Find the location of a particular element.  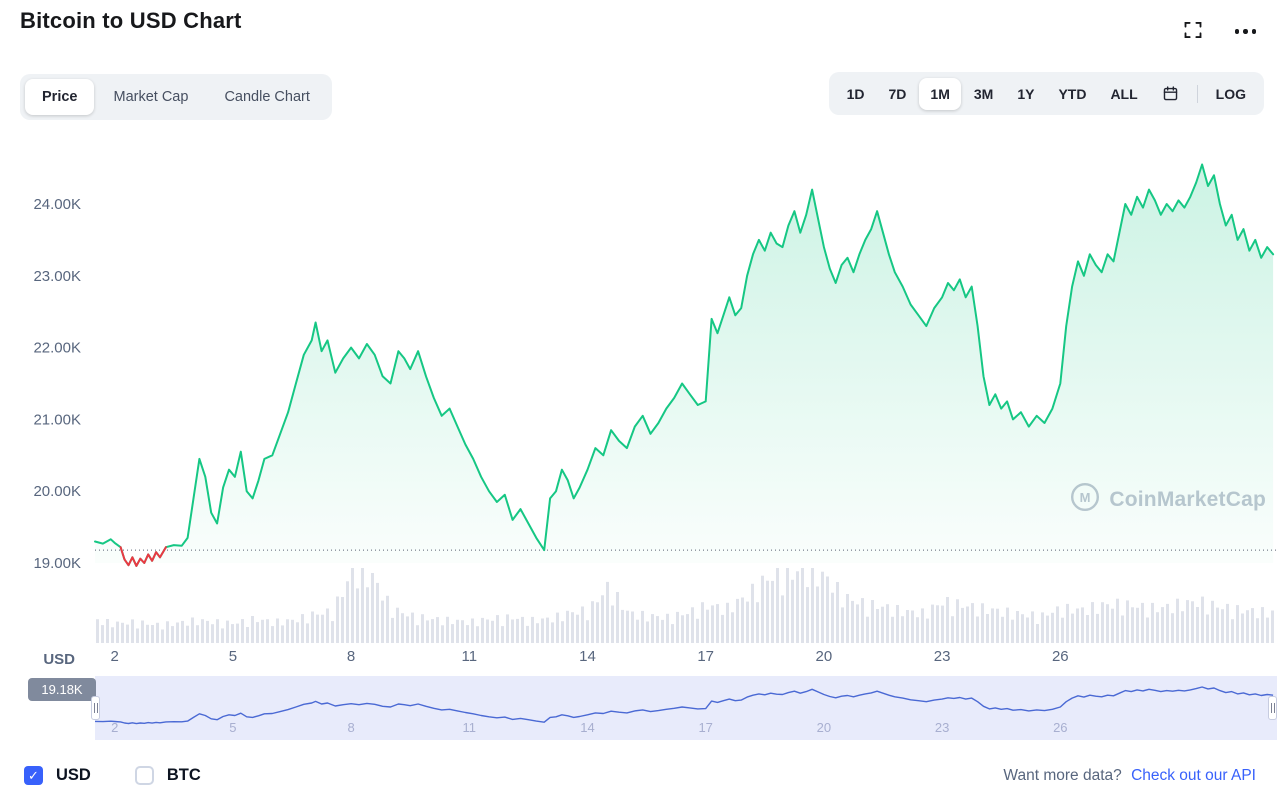

page-title: Bitcoin to USD Chart is located at coordinates (131, 20).